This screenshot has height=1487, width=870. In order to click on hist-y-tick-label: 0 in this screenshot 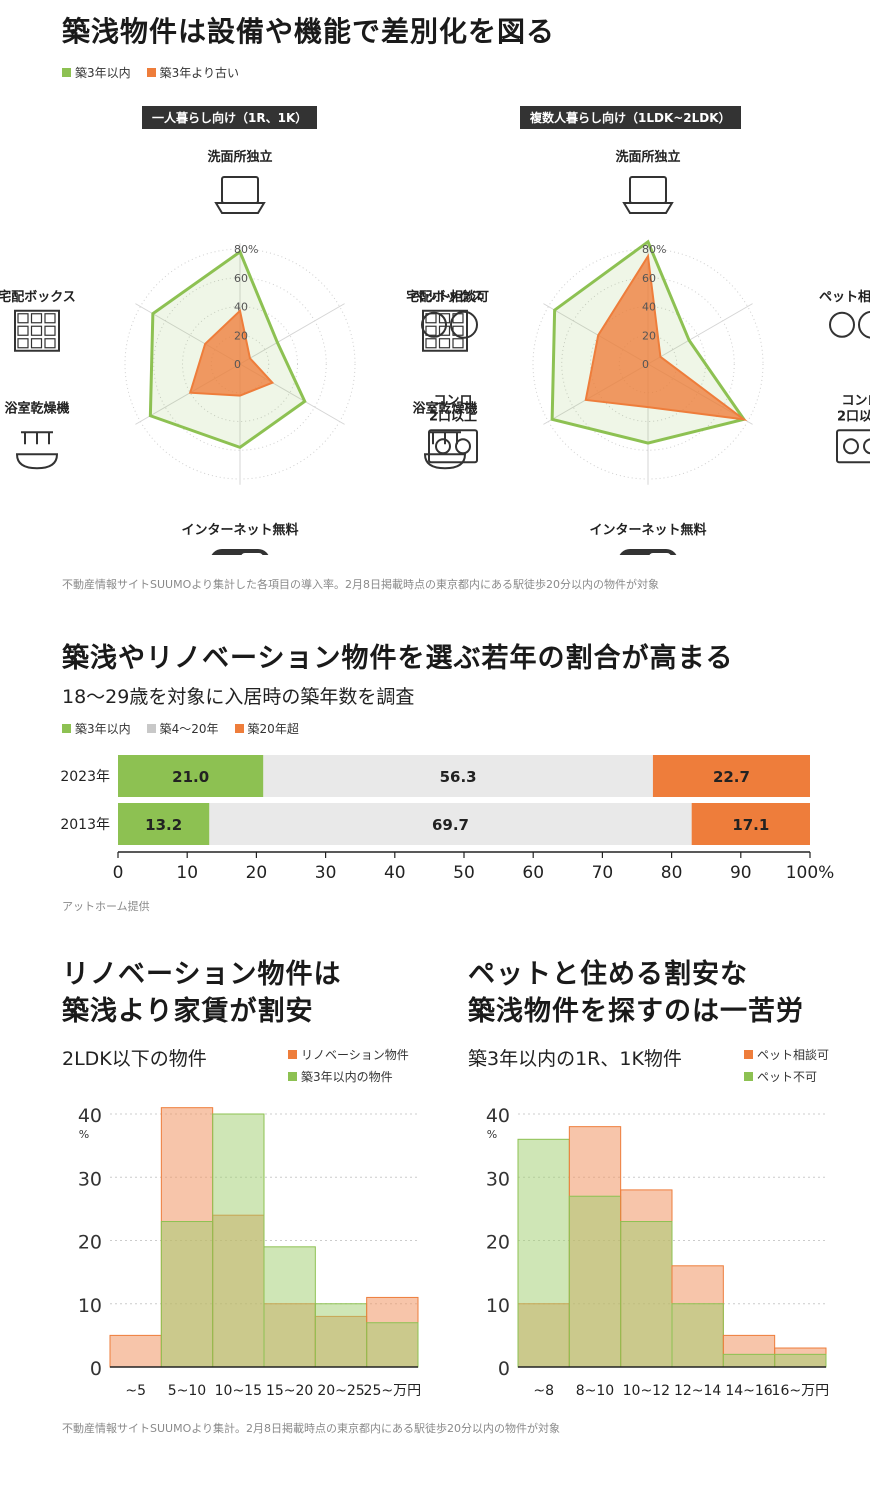, I will do `click(504, 1369)`.